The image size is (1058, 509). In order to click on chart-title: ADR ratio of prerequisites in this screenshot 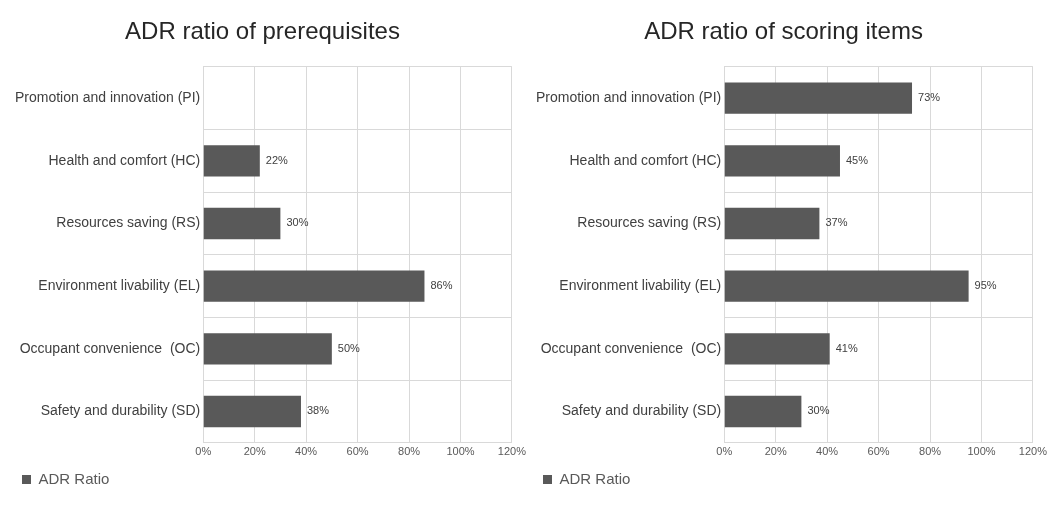, I will do `click(262, 31)`.